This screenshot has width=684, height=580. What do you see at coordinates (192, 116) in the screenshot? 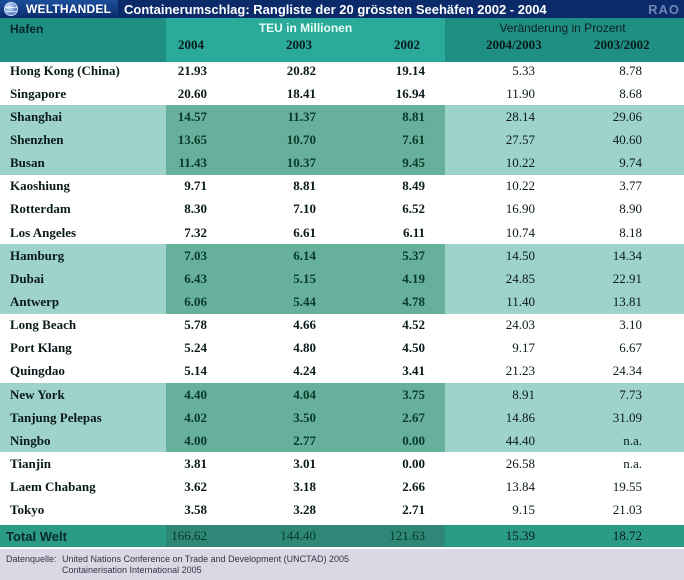
I see `teu-2004: 14.57` at bounding box center [192, 116].